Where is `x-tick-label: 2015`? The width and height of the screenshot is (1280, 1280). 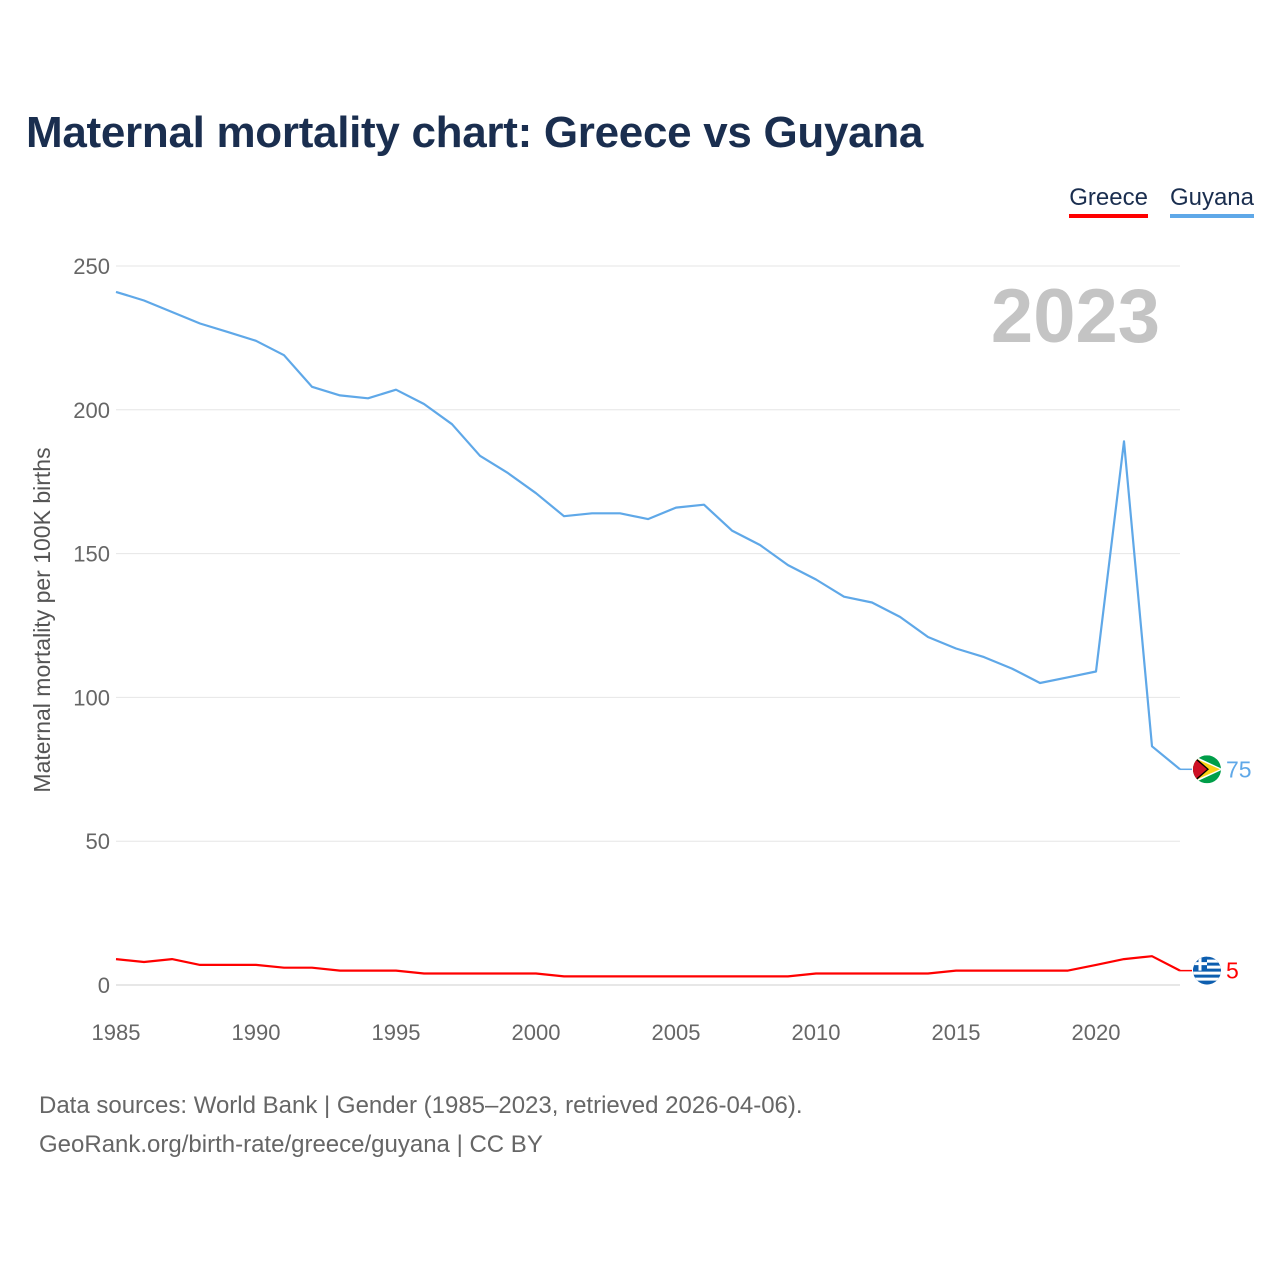
x-tick-label: 2015 is located at coordinates (956, 1032).